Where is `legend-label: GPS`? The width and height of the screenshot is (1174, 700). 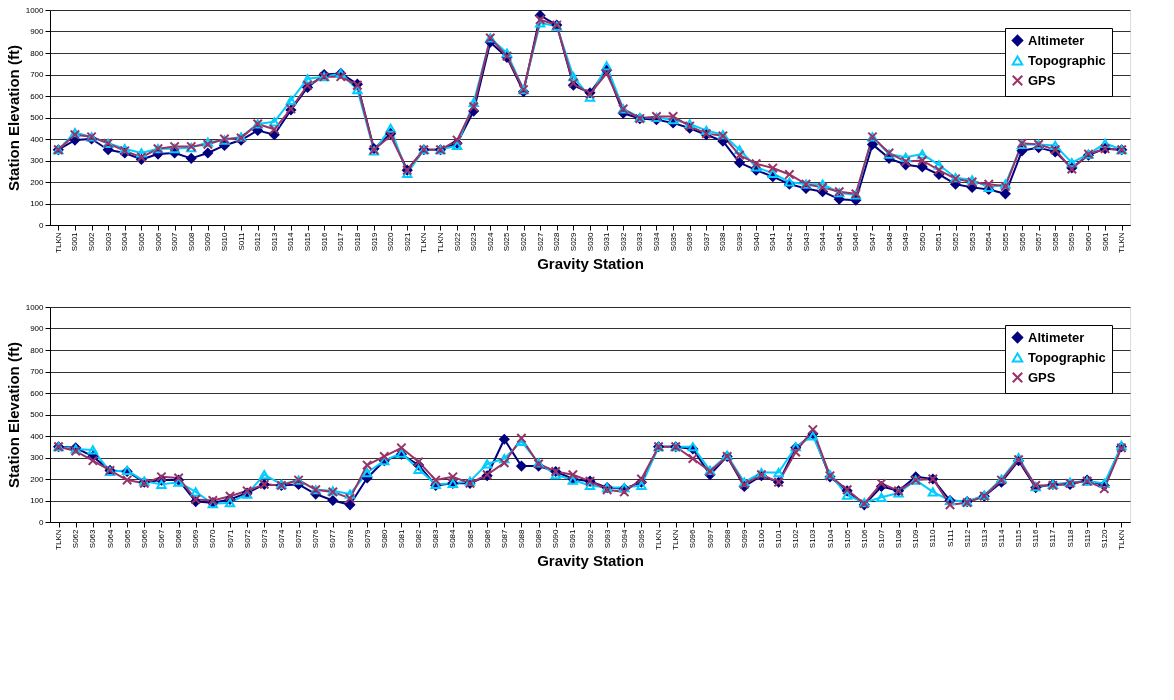
legend-label: GPS is located at coordinates (1042, 80).